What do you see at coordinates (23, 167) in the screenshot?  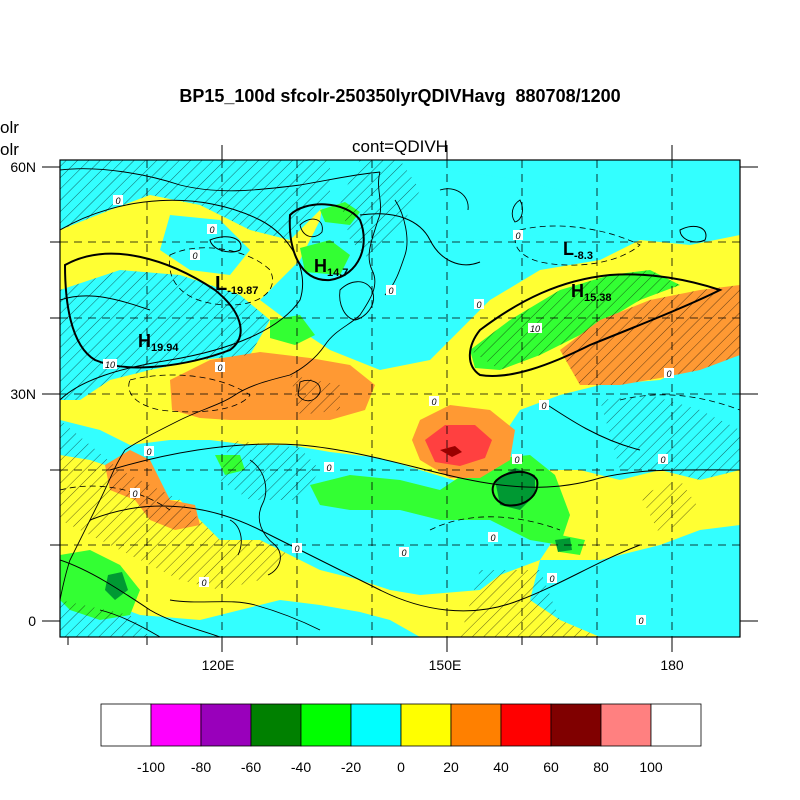 I see `lat-label-60n: 60N` at bounding box center [23, 167].